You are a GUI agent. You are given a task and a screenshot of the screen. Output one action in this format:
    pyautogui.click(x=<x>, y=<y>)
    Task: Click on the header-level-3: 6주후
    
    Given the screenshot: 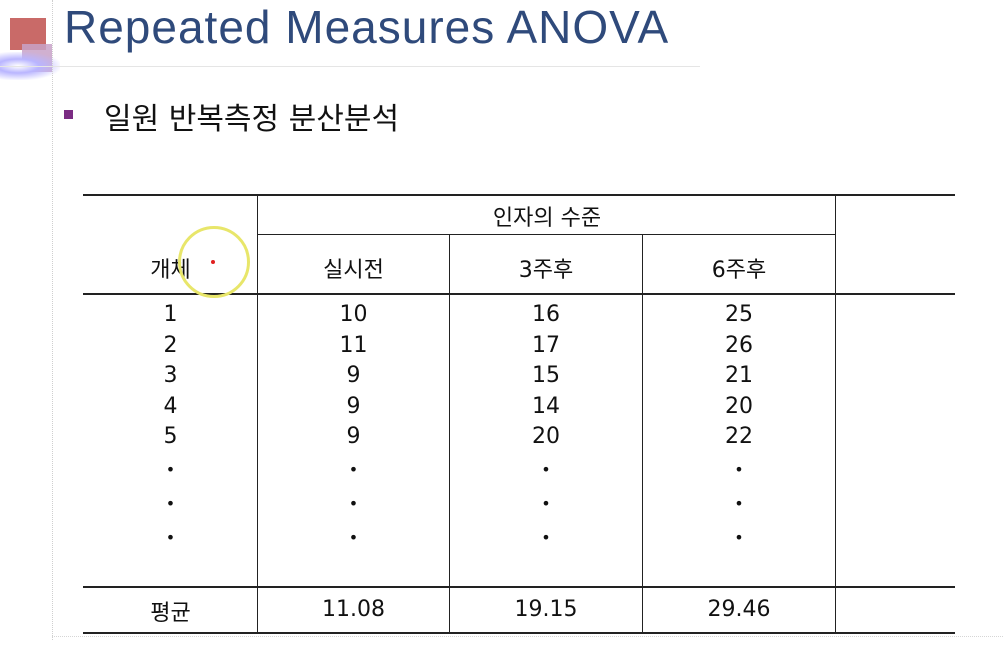 What is the action you would take?
    pyautogui.click(x=739, y=270)
    